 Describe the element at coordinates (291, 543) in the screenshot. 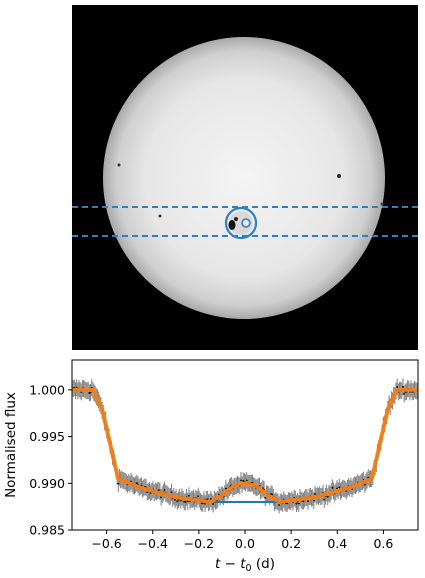

I see `x-tick-label: 0.2` at that location.